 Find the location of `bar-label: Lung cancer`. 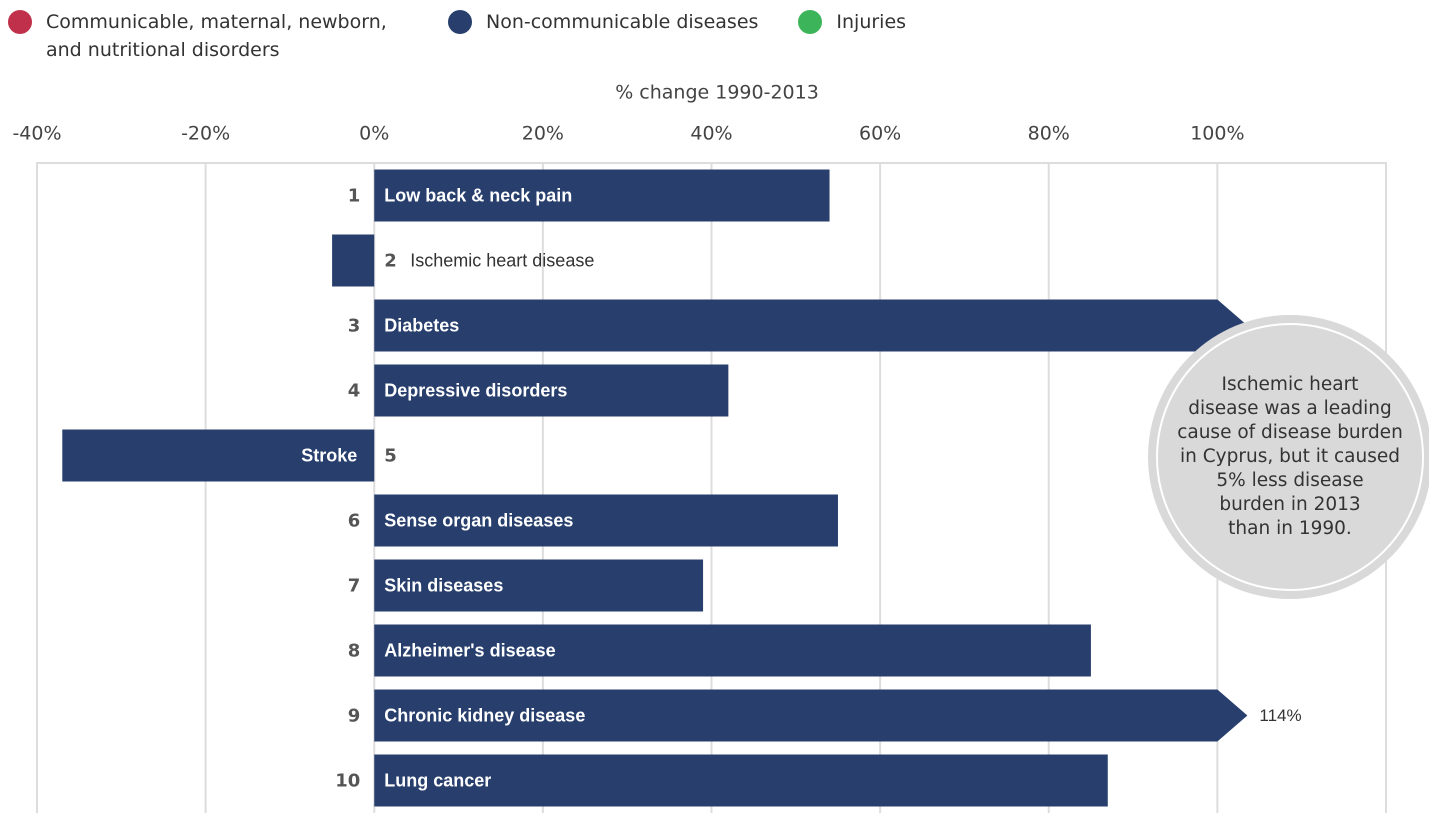

bar-label: Lung cancer is located at coordinates (437, 780).